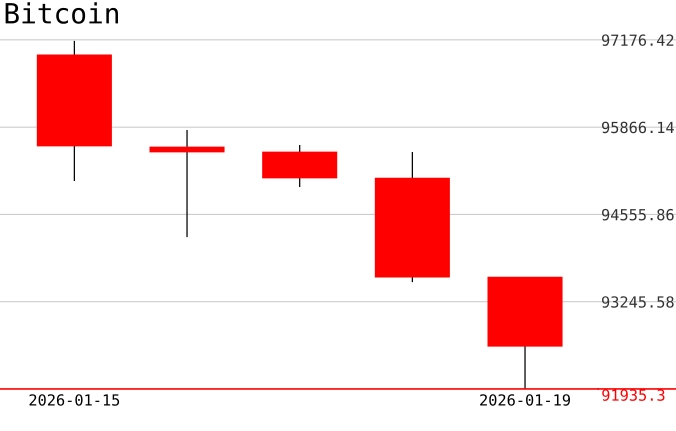 The height and width of the screenshot is (431, 676). What do you see at coordinates (525, 400) in the screenshot?
I see `x-tick-label: 2026-01-19` at bounding box center [525, 400].